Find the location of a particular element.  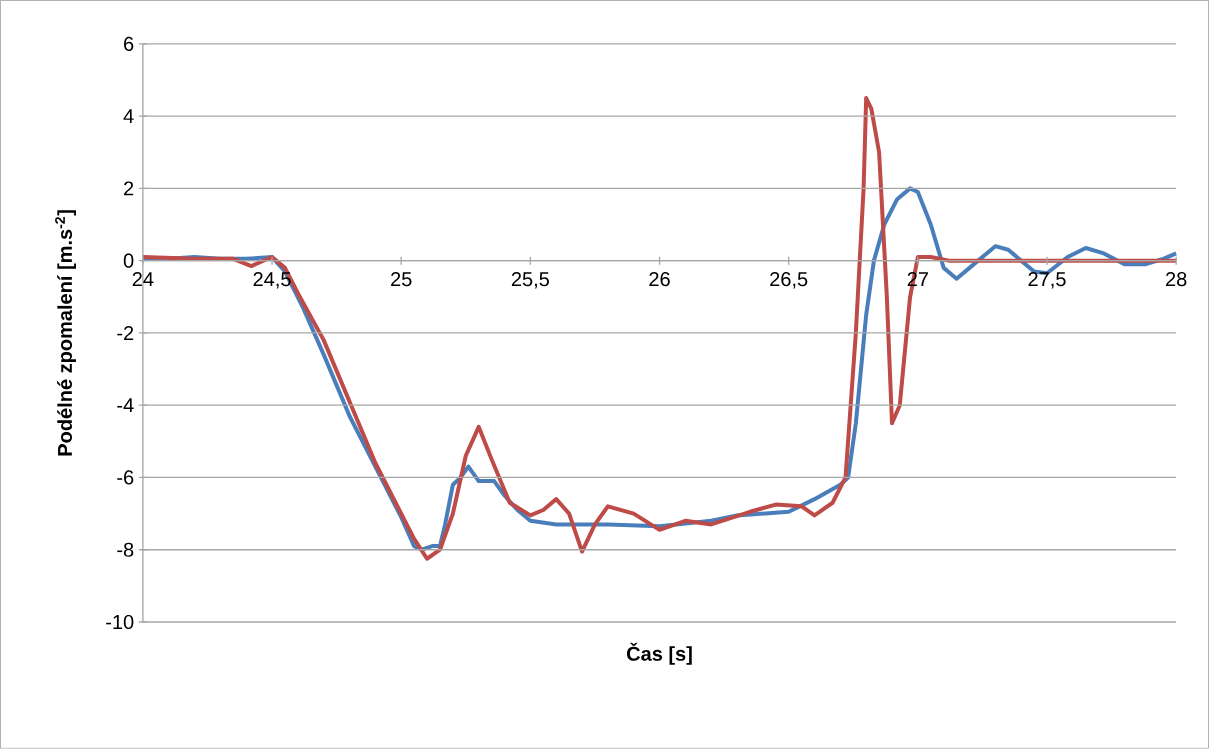

x-tick-label: 24 is located at coordinates (143, 279).